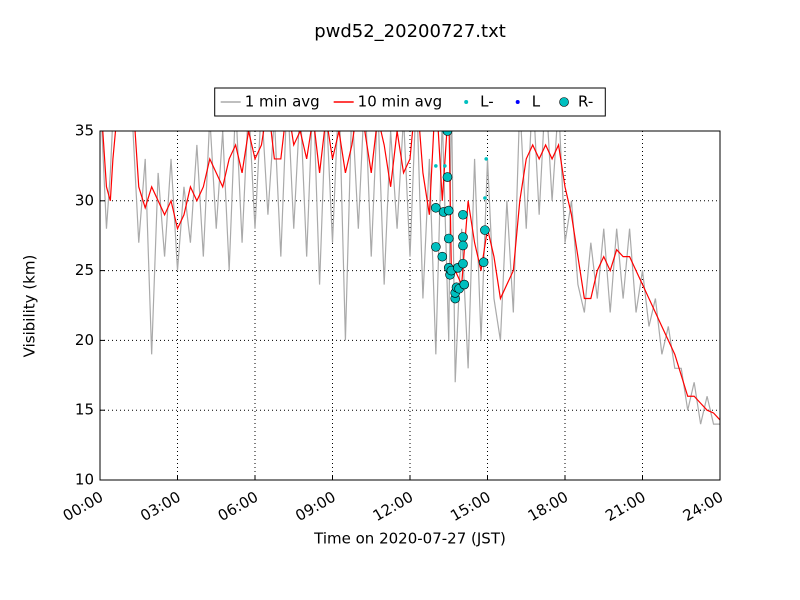  I want to click on x-axis-label: Time on 2020-07-27 (JST), so click(409, 539).